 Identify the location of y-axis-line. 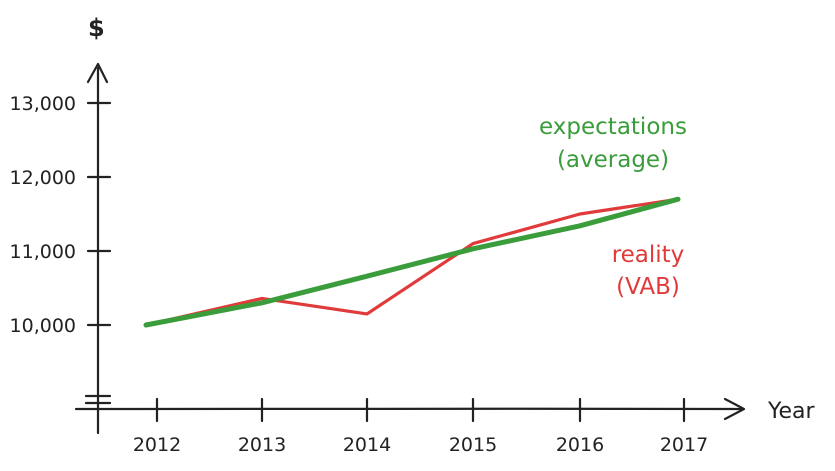
(98, 250).